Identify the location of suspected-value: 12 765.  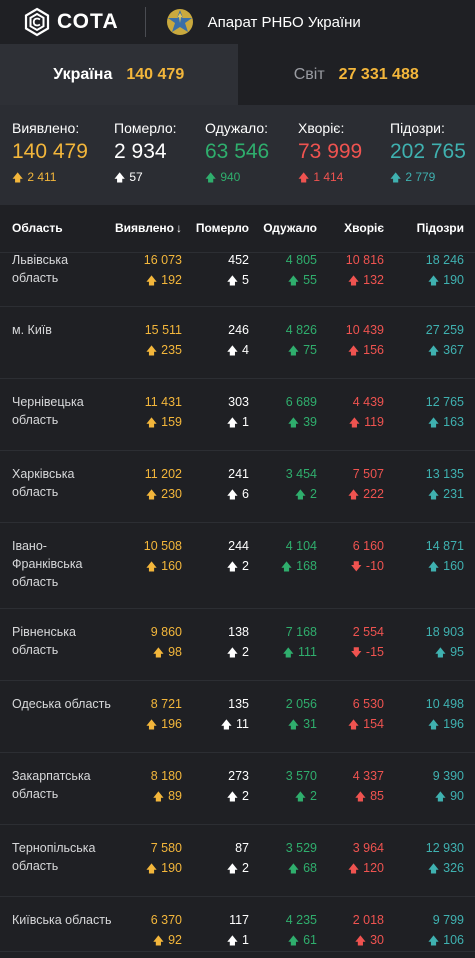
(444, 402).